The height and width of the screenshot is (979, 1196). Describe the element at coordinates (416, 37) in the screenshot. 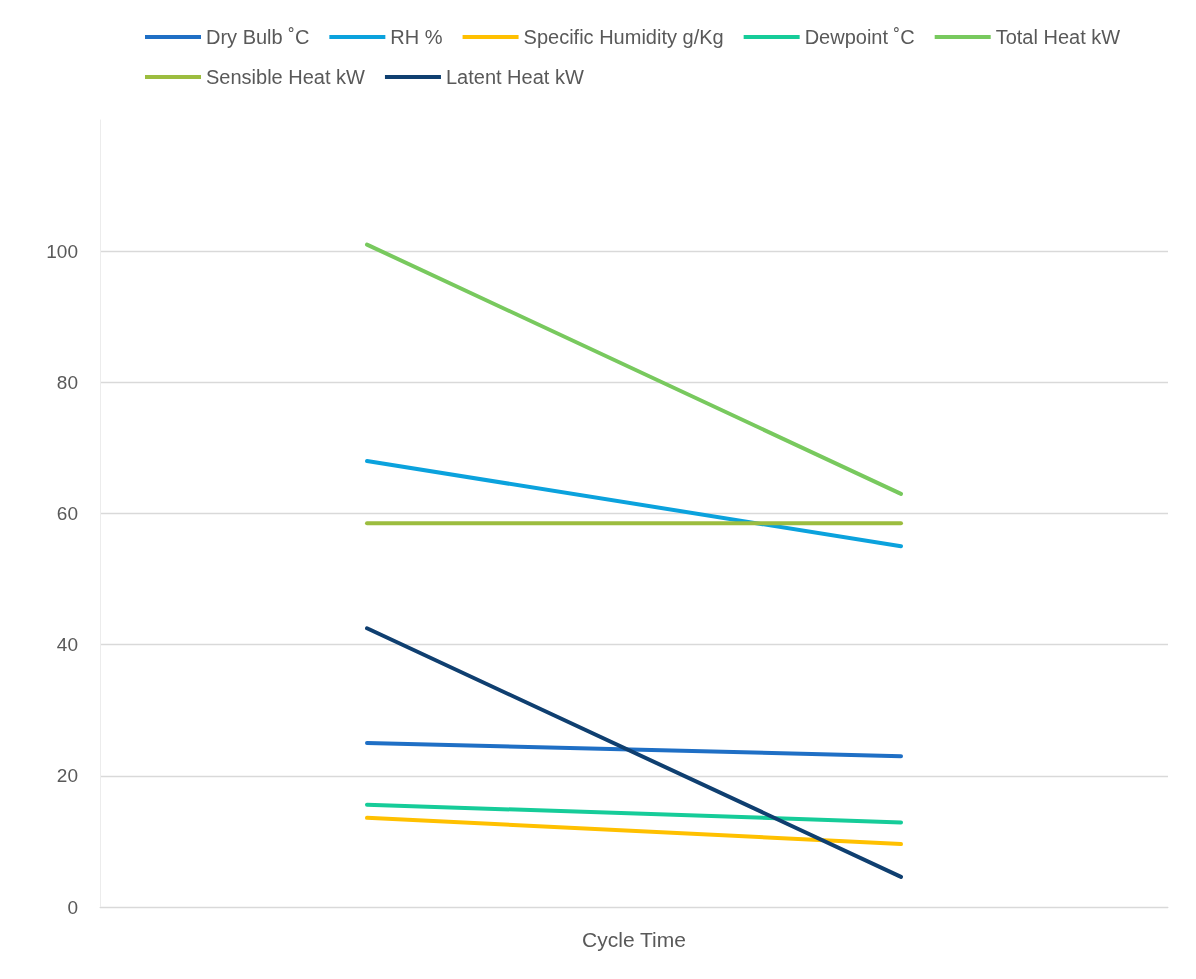

I see `legend-label: RH %` at that location.